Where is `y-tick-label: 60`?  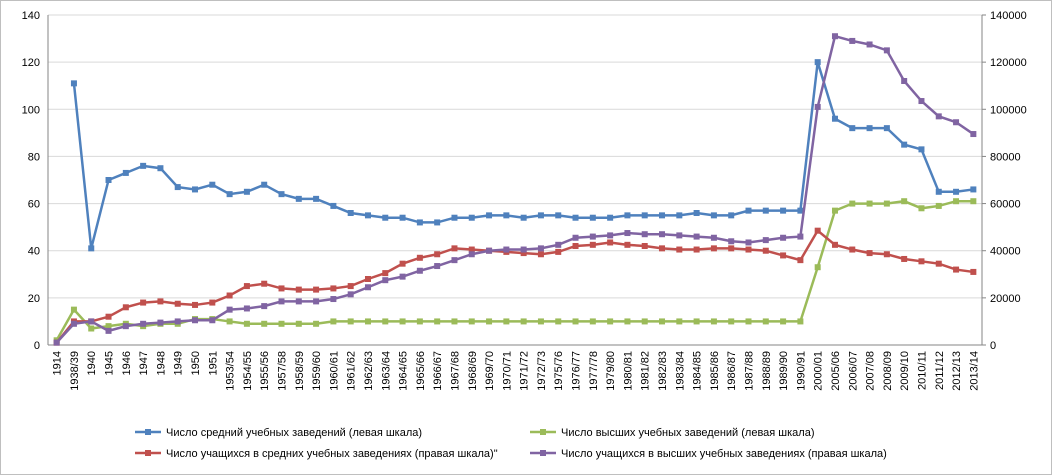
y-tick-label: 60 is located at coordinates (34, 205).